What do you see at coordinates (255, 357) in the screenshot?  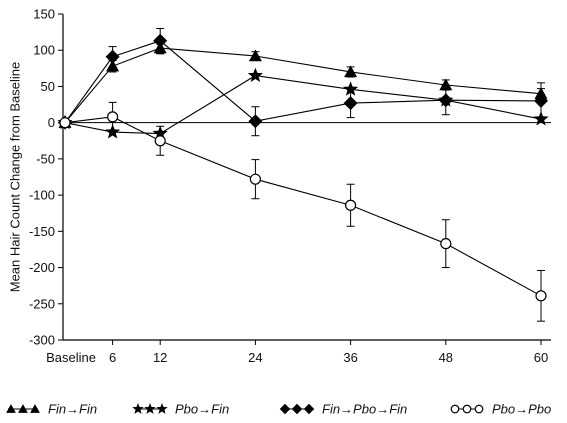 I see `x-tick-label: 24` at bounding box center [255, 357].